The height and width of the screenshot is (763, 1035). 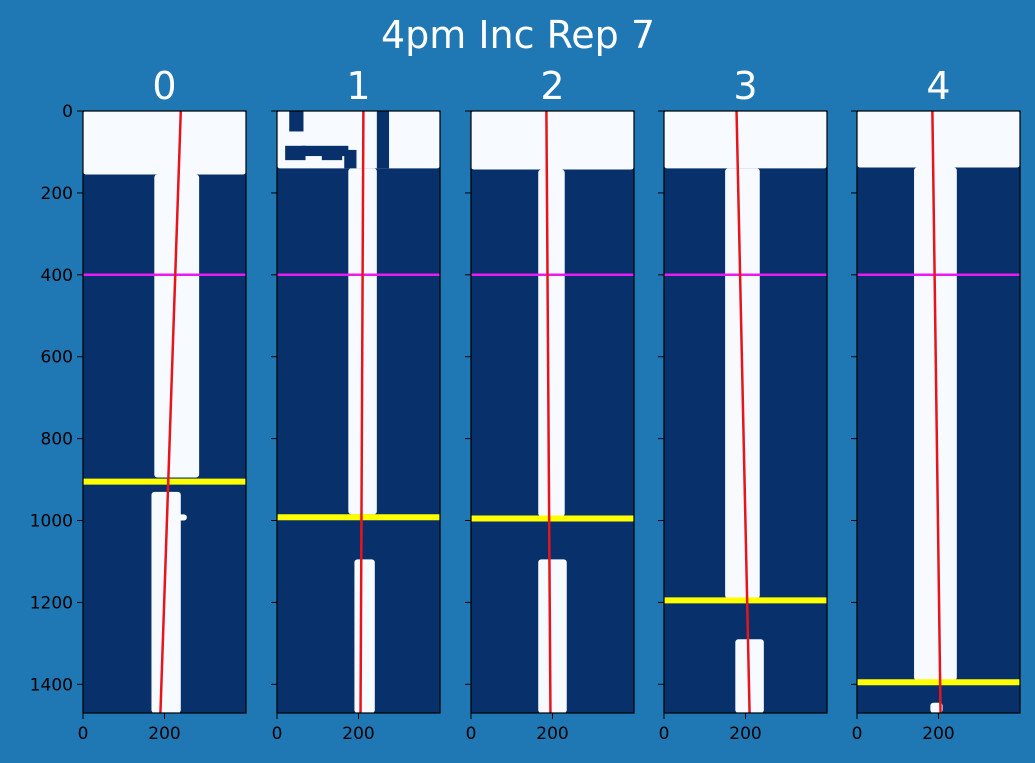 I want to click on panel-title: 0, so click(x=164, y=86).